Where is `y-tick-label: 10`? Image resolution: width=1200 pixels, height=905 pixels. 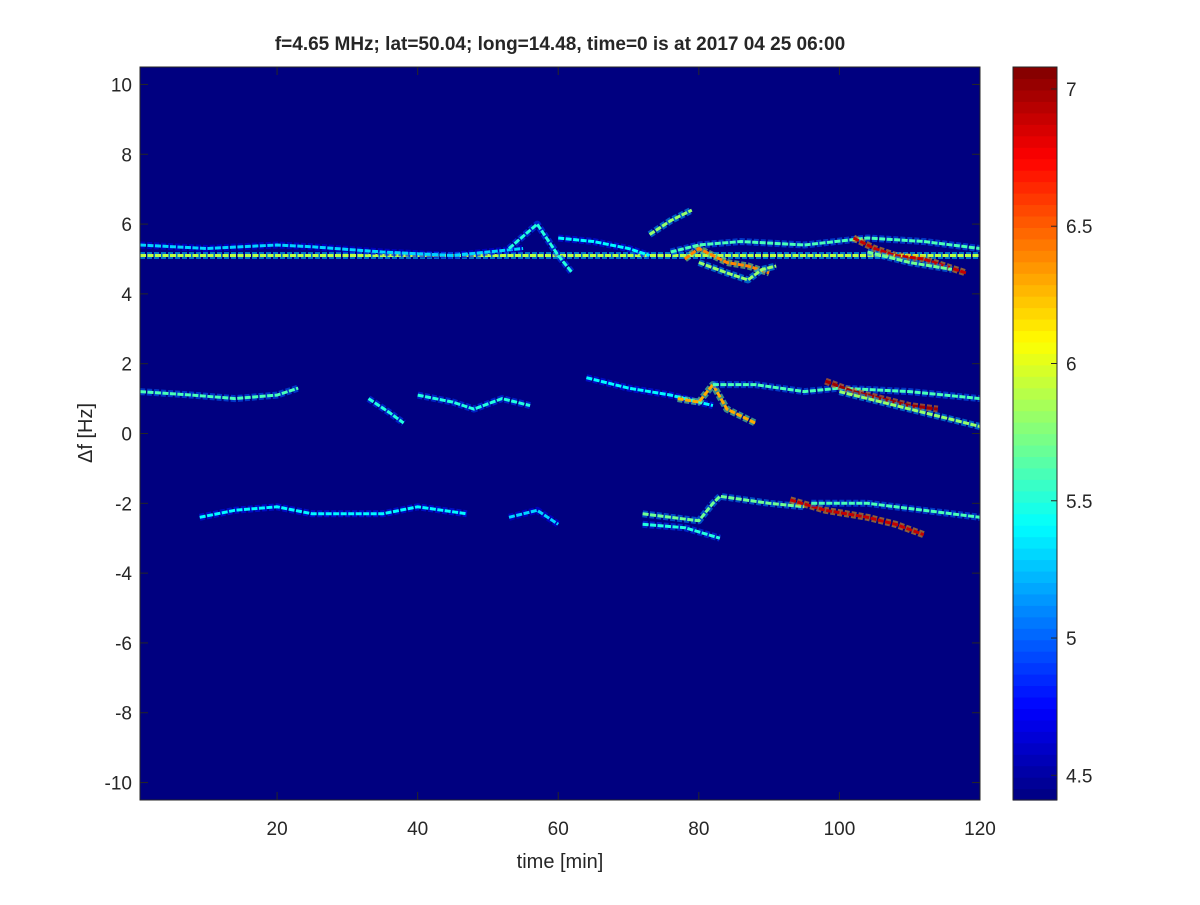
y-tick-label: 10 is located at coordinates (121, 85).